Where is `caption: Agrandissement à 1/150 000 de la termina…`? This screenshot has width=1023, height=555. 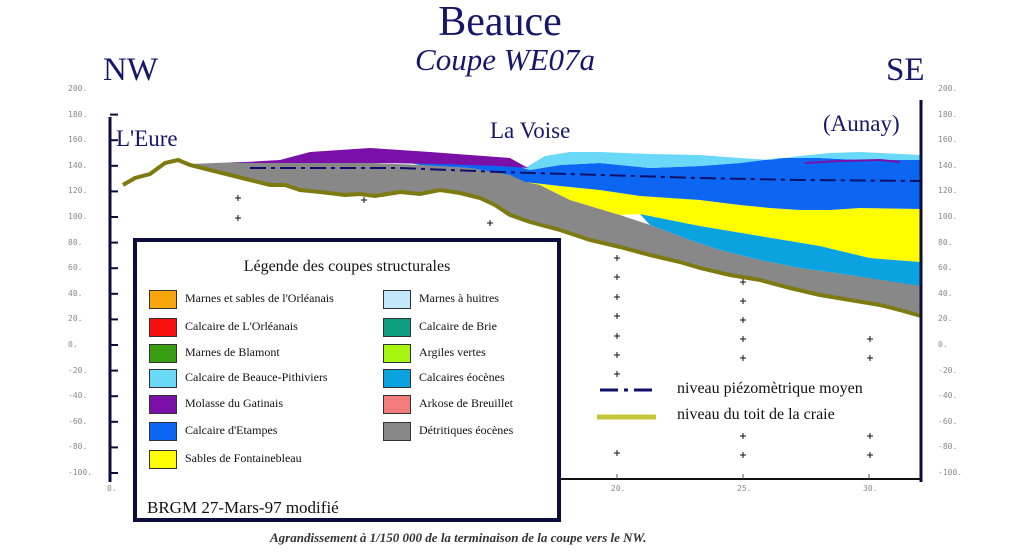
caption: Agrandissement à 1/150 000 de la termina… is located at coordinates (458, 537).